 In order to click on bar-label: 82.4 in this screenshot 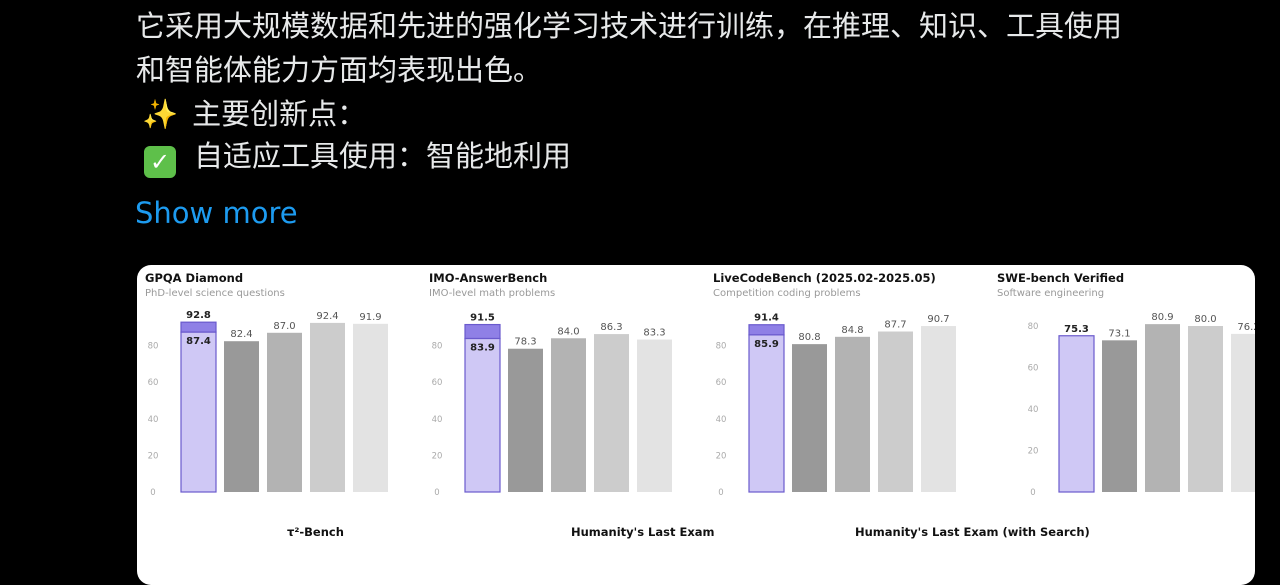, I will do `click(241, 334)`.